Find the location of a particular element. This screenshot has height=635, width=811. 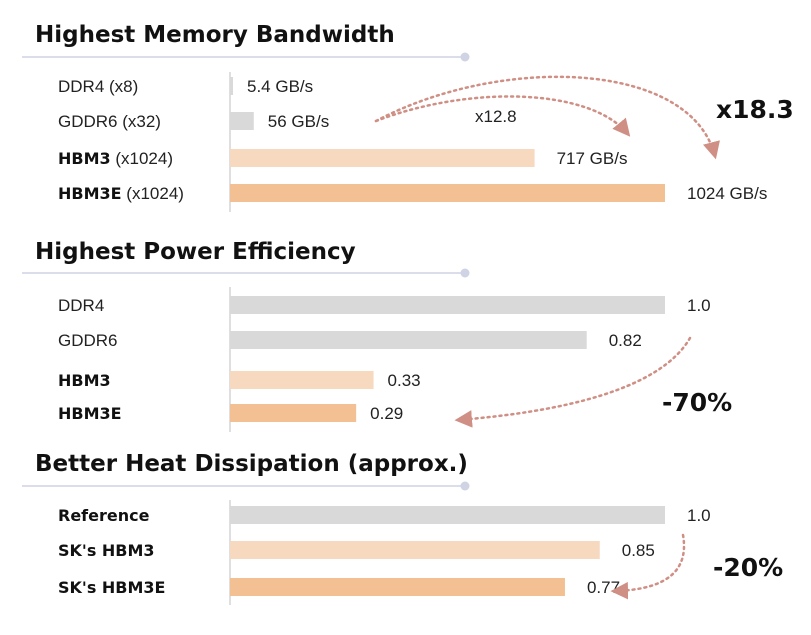

category-label: DDR4 is located at coordinates (81, 305).